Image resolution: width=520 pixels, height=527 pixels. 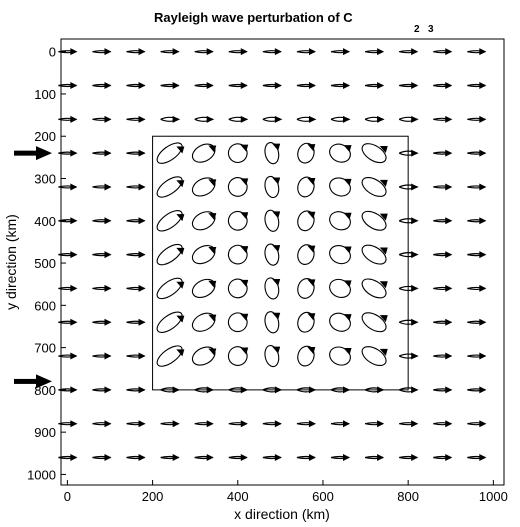 I want to click on x-tick-label-1: 200, so click(x=153, y=496).